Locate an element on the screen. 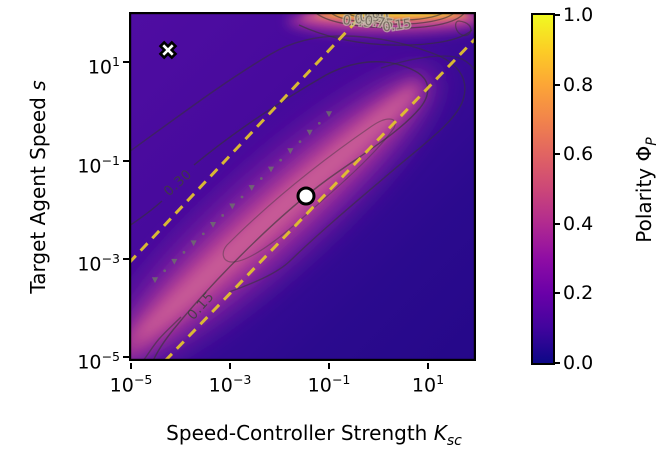  colorbar-tick-label: 0.0 is located at coordinates (578, 363).